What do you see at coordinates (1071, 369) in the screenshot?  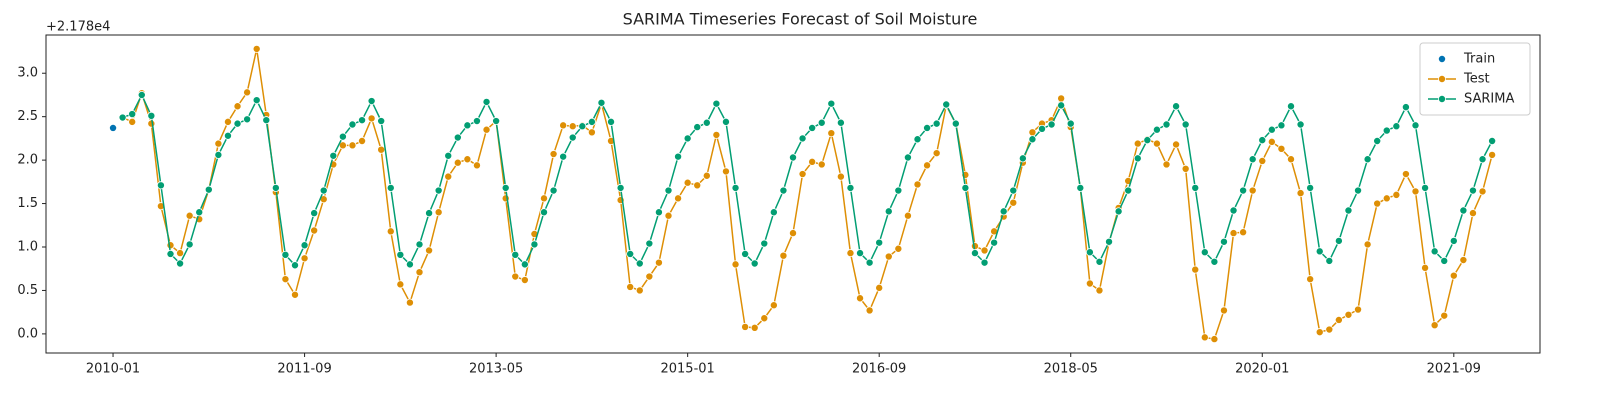 I see `x-tick-label: 2018-05` at bounding box center [1071, 369].